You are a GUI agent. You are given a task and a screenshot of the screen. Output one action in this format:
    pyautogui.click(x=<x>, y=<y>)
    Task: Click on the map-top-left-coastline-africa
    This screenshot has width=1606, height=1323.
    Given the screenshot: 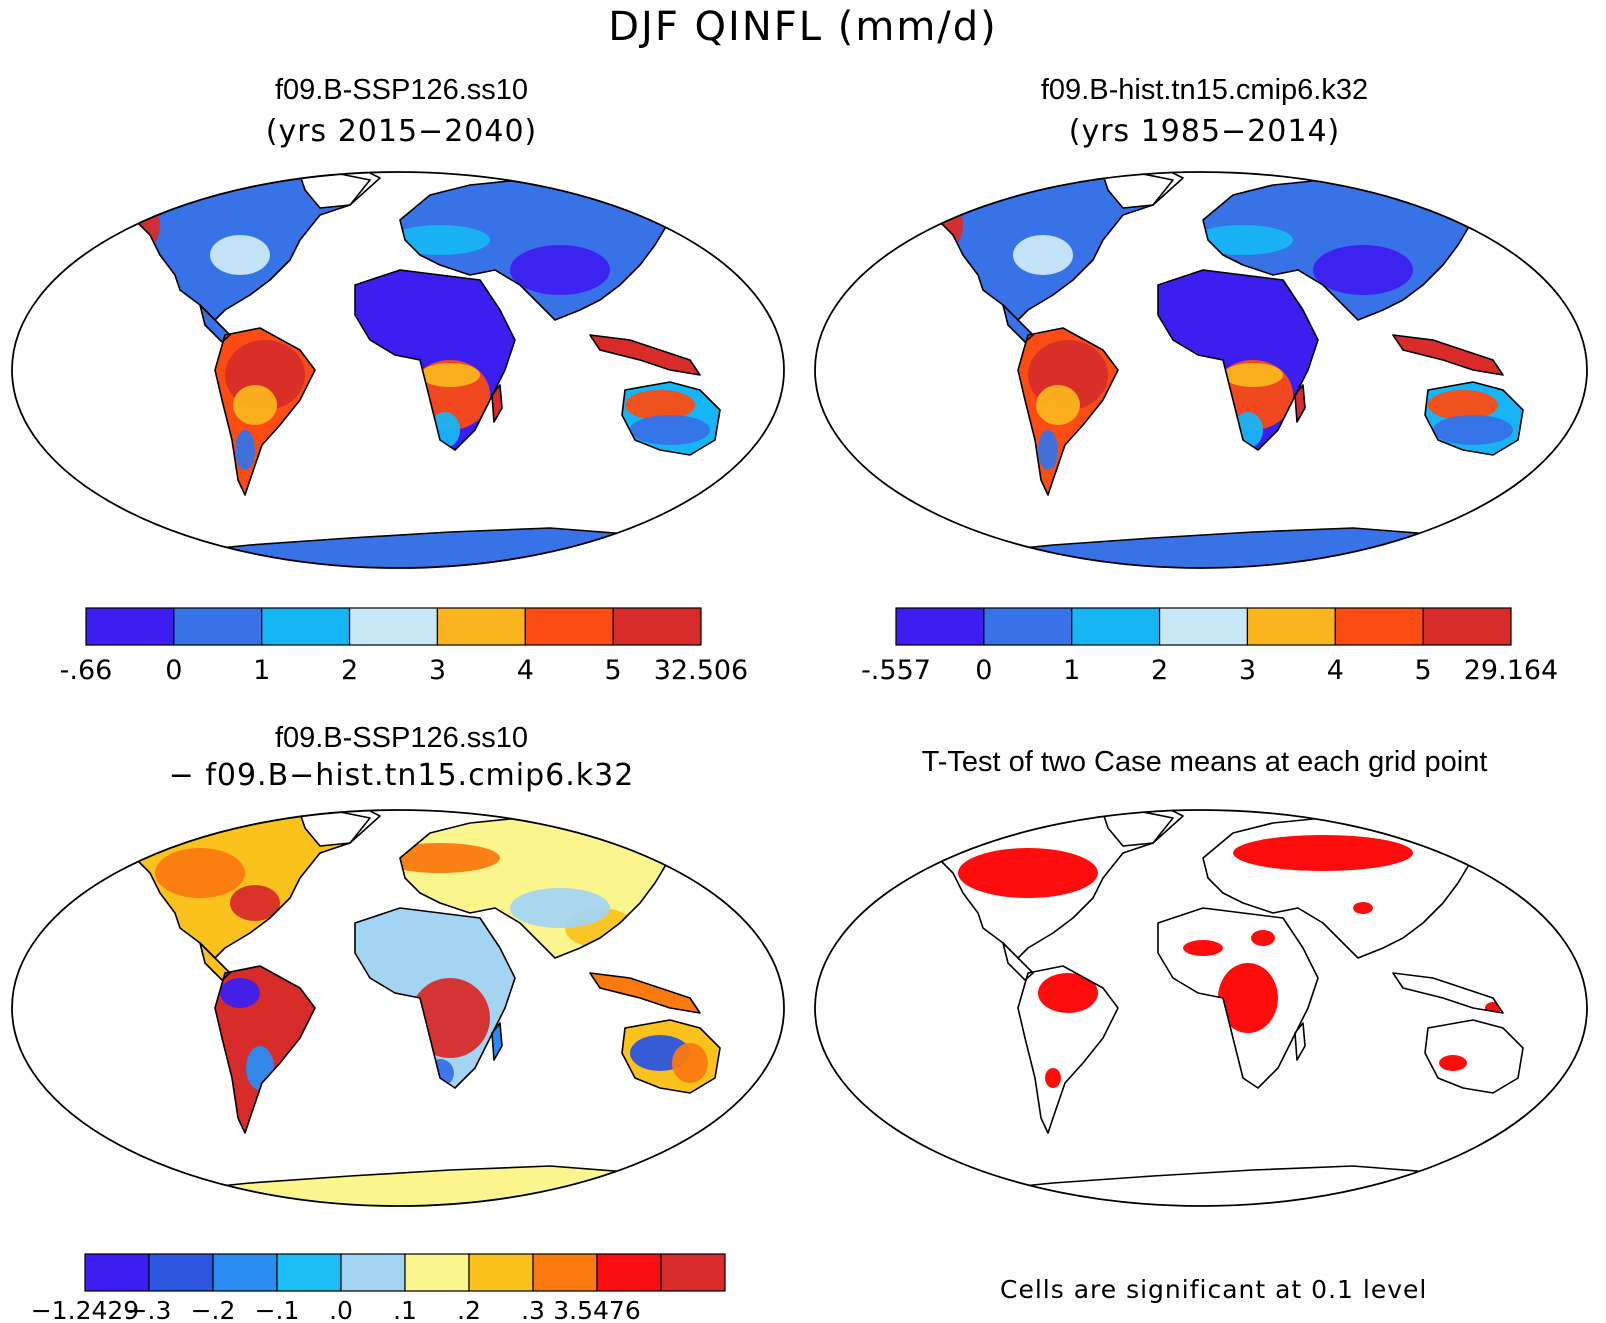 What is the action you would take?
    pyautogui.click(x=435, y=360)
    